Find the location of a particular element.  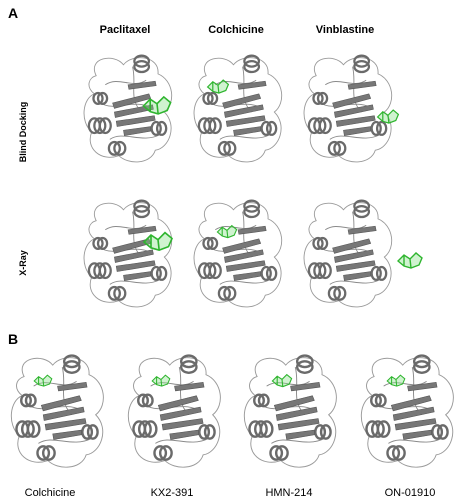

compound-label: HMN-214 is located at coordinates (288, 493).